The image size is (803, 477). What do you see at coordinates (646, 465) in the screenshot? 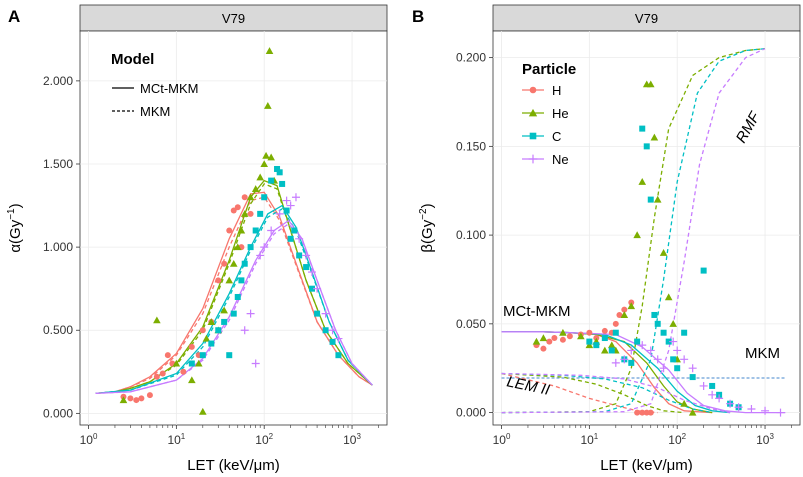
I see `panel-b-x-axis-label: LET (keV/μm)` at bounding box center [646, 465].